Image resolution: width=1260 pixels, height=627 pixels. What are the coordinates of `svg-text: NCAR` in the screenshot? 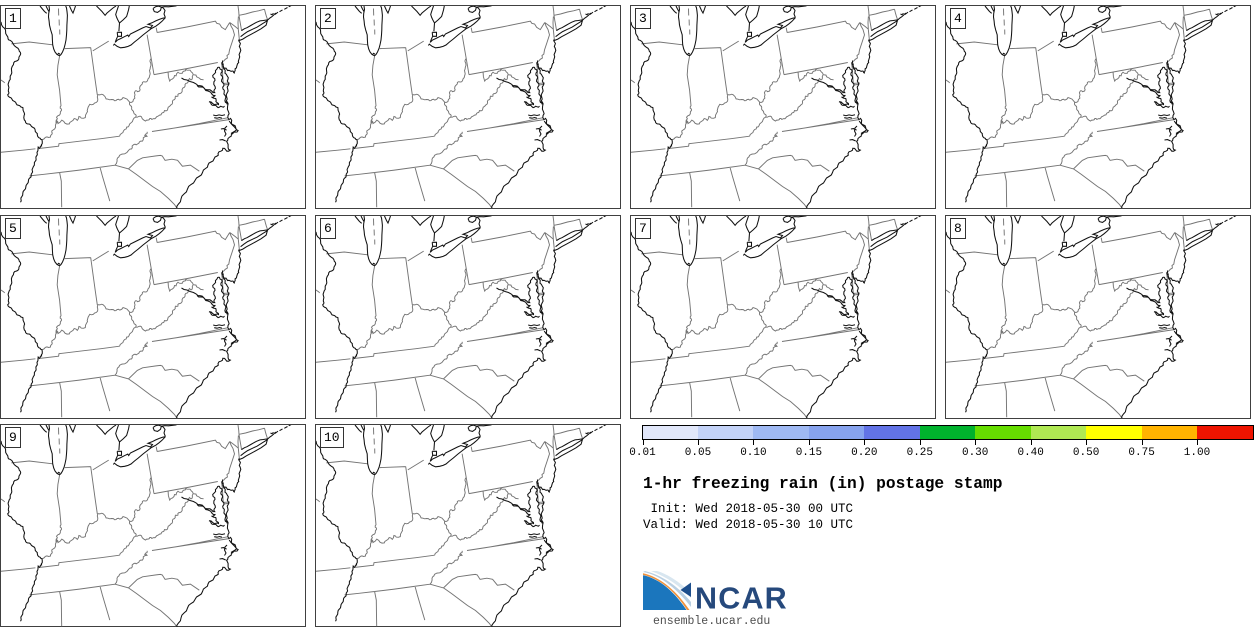 It's located at (741, 598).